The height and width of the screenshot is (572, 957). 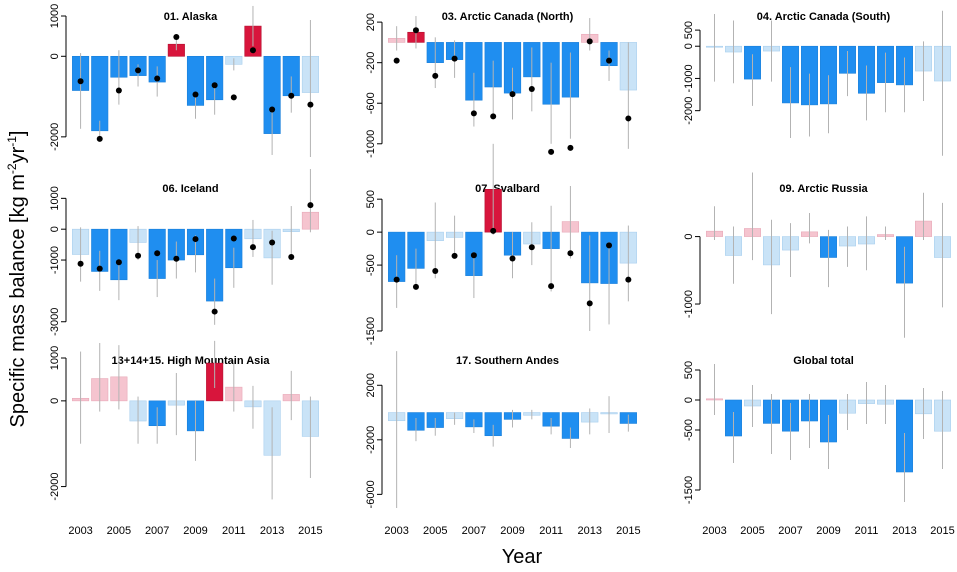 I want to click on panel-title: 06. Iceland, so click(x=190, y=189).